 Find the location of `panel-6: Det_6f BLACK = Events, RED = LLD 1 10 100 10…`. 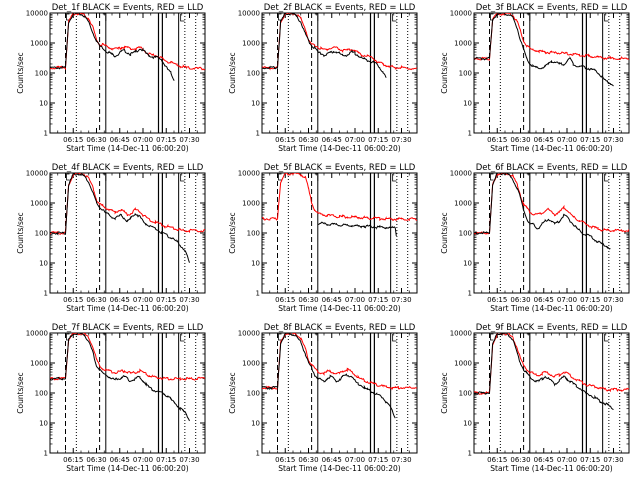

panel-6: Det_6f BLACK = Events, RED = LLD 1 10 100 10… is located at coordinates (535, 238).